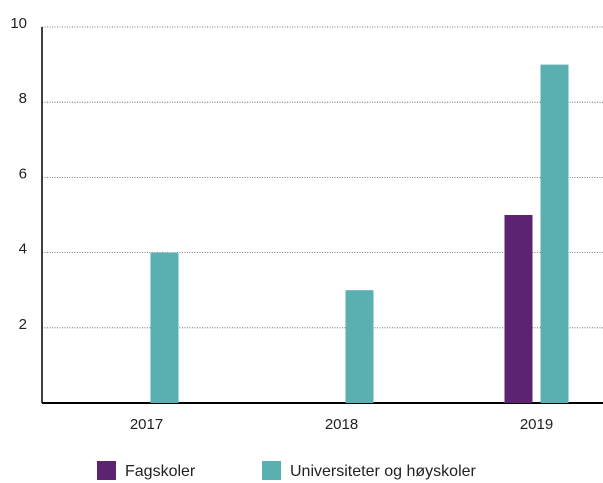 This screenshot has width=603, height=483. I want to click on x-tick-label: 2019, so click(536, 424).